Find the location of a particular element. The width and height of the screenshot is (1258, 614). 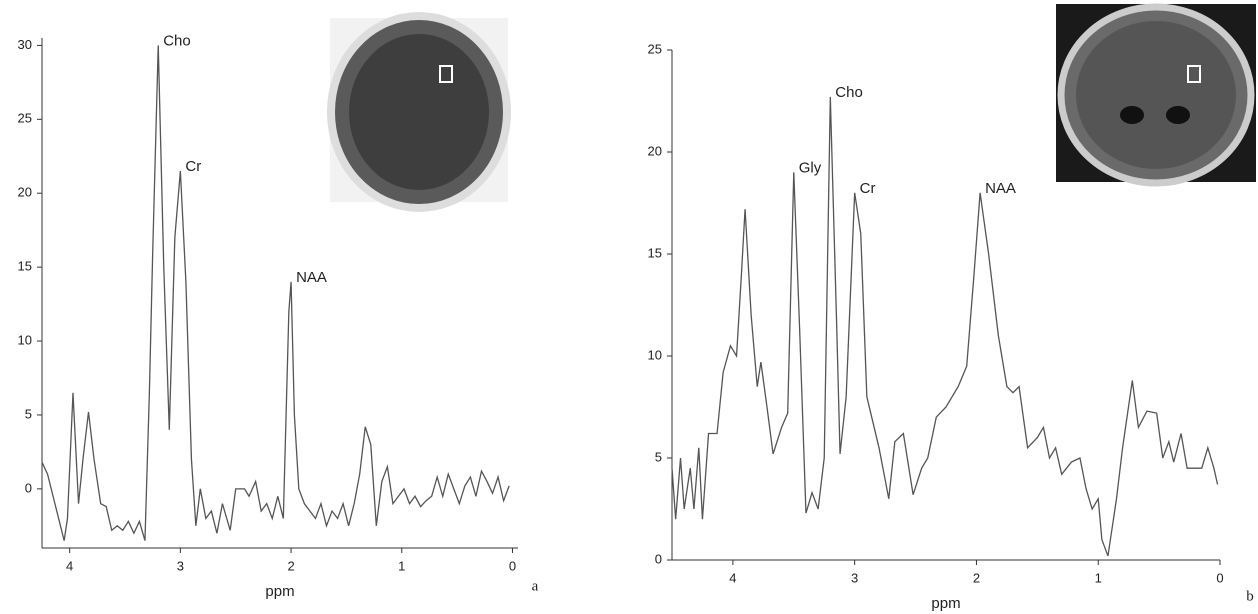

panel-label: a is located at coordinates (535, 586).